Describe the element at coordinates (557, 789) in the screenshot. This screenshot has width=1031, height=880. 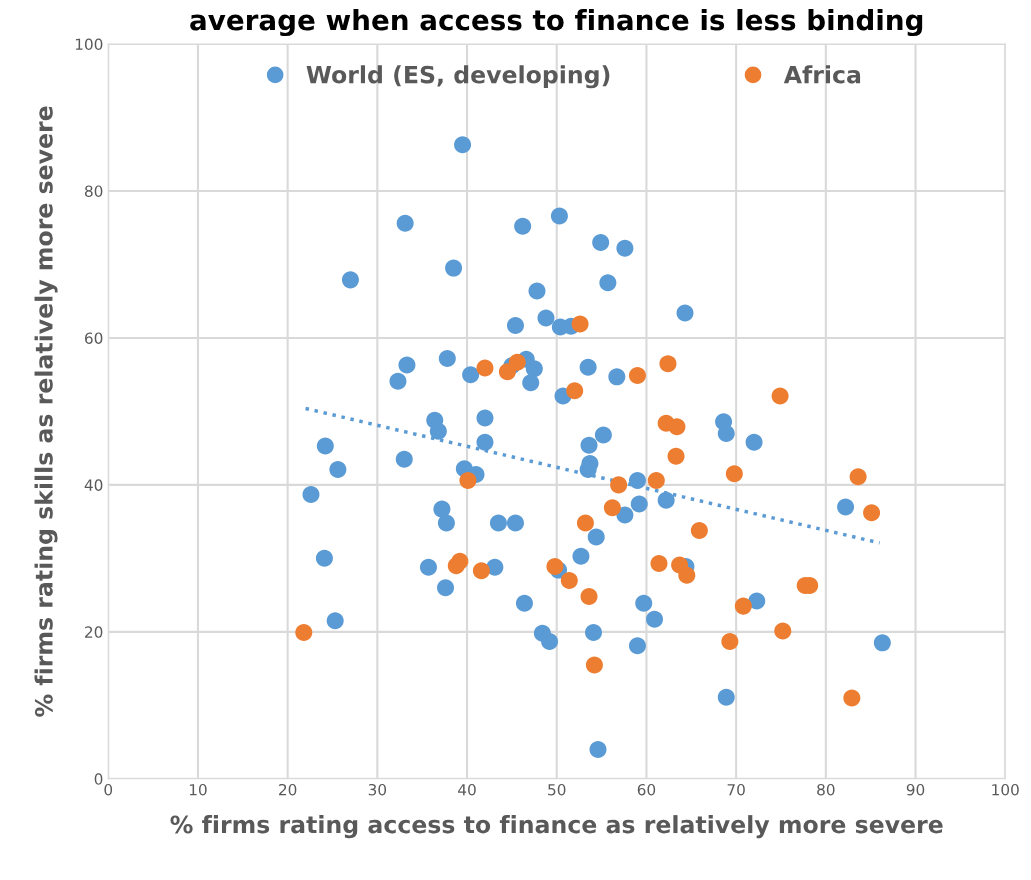
I see `x-tick-label: 50` at that location.